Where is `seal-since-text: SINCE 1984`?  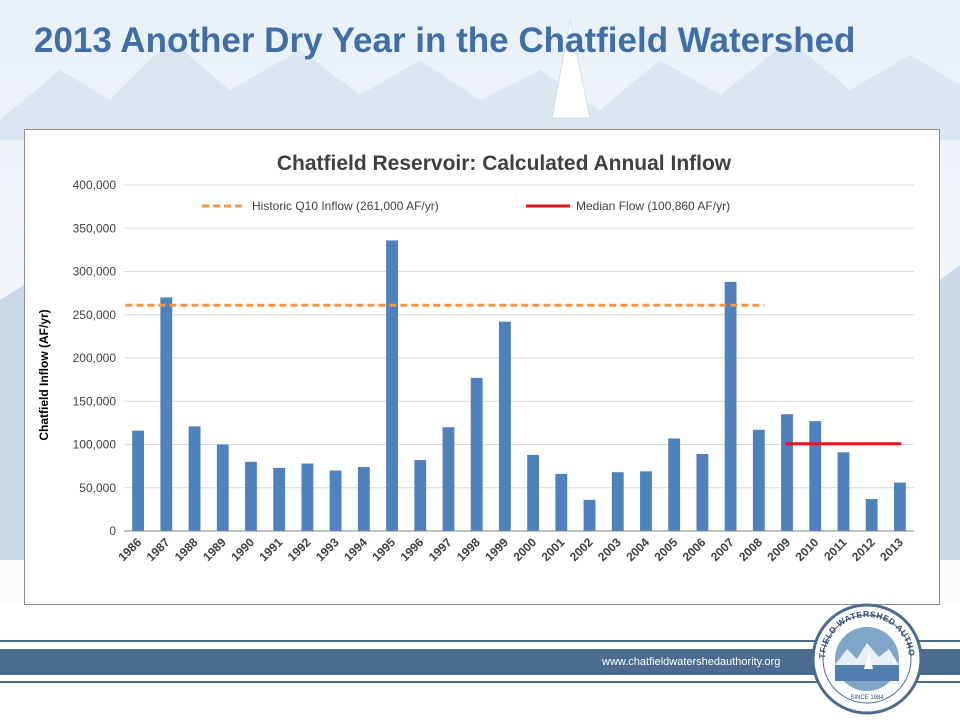
seal-since-text: SINCE 1984 is located at coordinates (867, 698).